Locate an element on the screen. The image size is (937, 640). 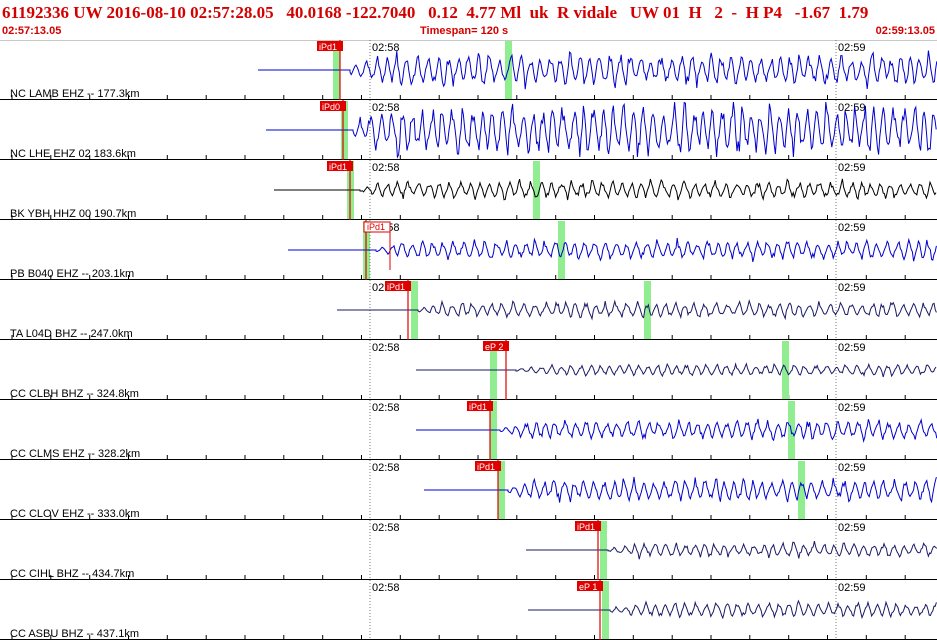
trace-row: 02:58 02:59 iPd1 CC CLMS EHZ -- 328.2km is located at coordinates (468, 430).